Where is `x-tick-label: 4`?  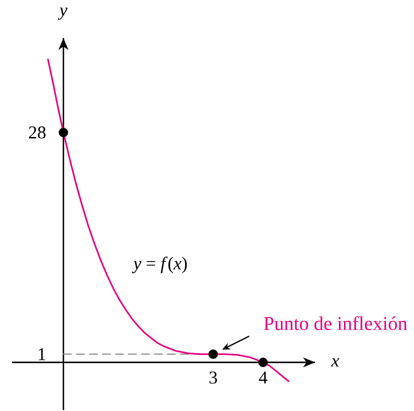
x-tick-label: 4 is located at coordinates (263, 378).